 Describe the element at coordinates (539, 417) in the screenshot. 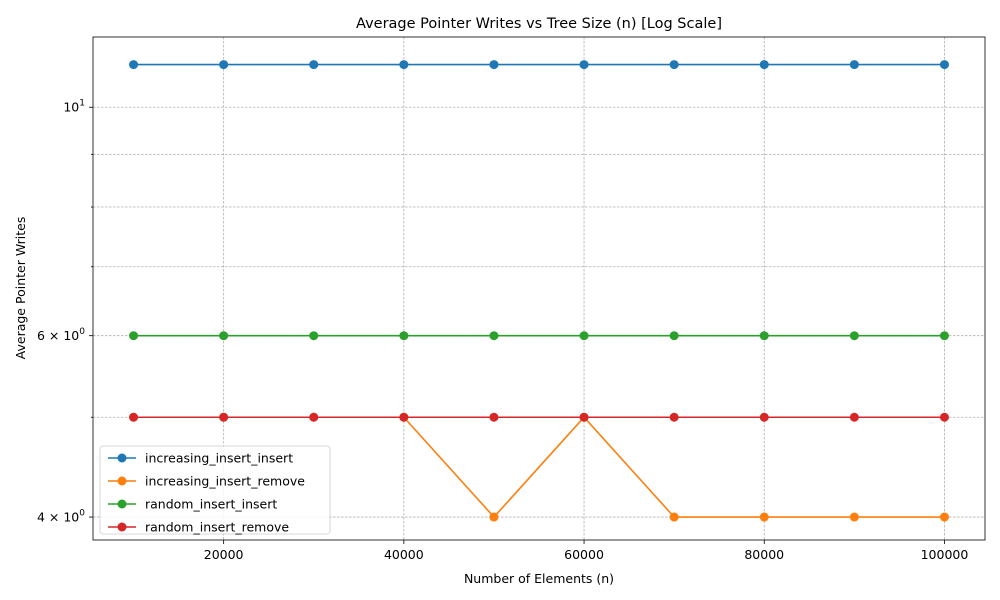

I see `series-random_insert_remove` at that location.